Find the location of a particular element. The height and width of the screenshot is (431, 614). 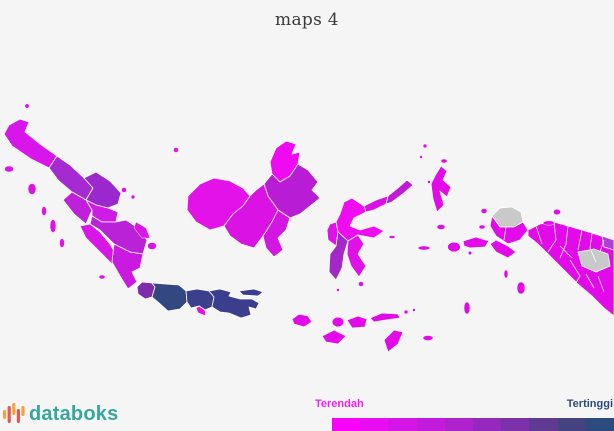

region-ambon is located at coordinates (470, 253).